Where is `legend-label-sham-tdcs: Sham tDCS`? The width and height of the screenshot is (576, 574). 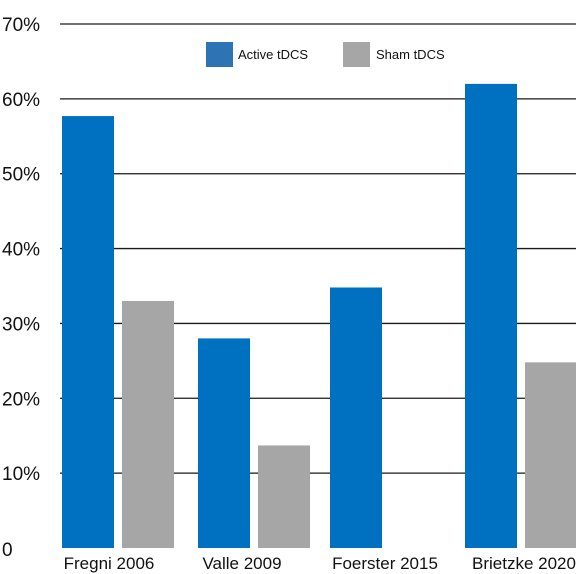
legend-label-sham-tdcs: Sham tDCS is located at coordinates (410, 54).